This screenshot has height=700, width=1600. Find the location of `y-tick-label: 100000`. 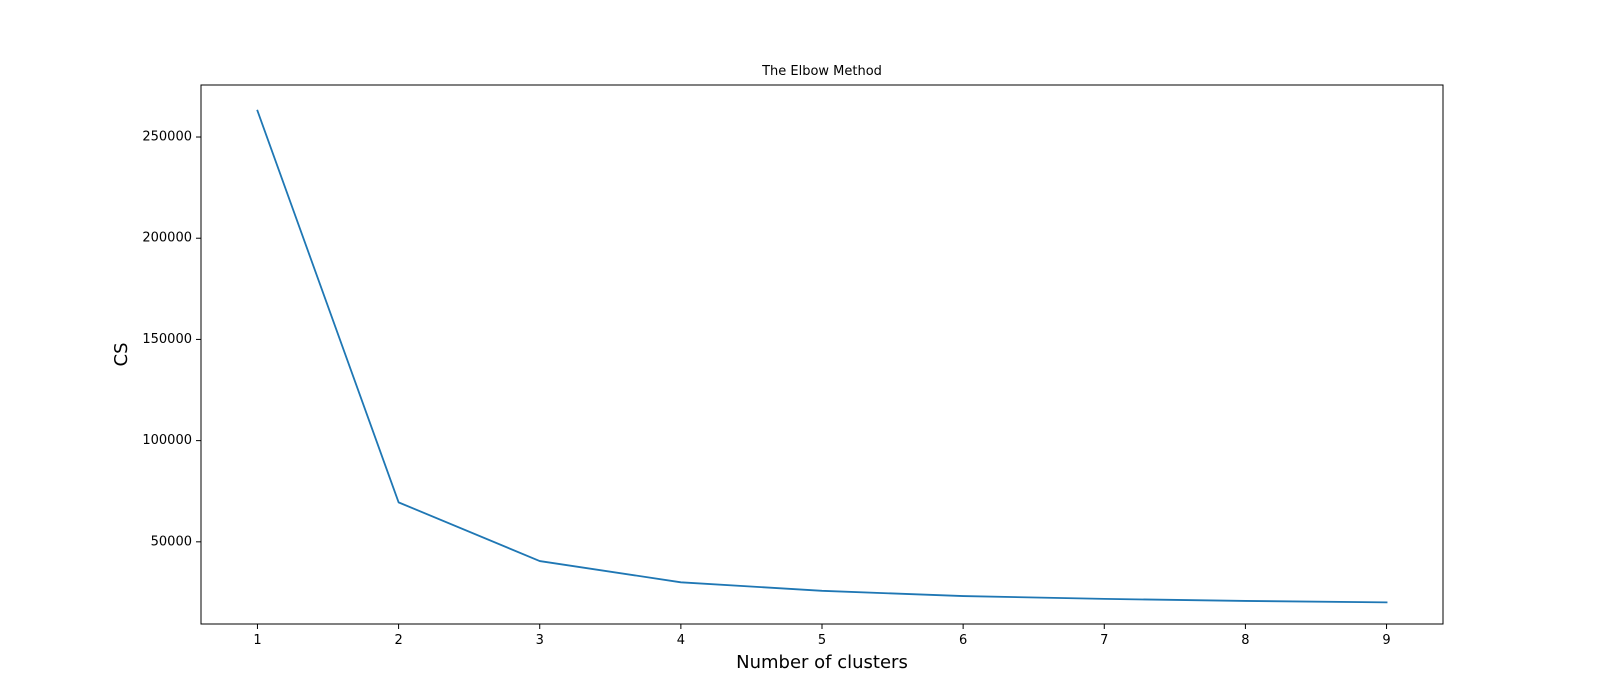

y-tick-label: 100000 is located at coordinates (167, 440).